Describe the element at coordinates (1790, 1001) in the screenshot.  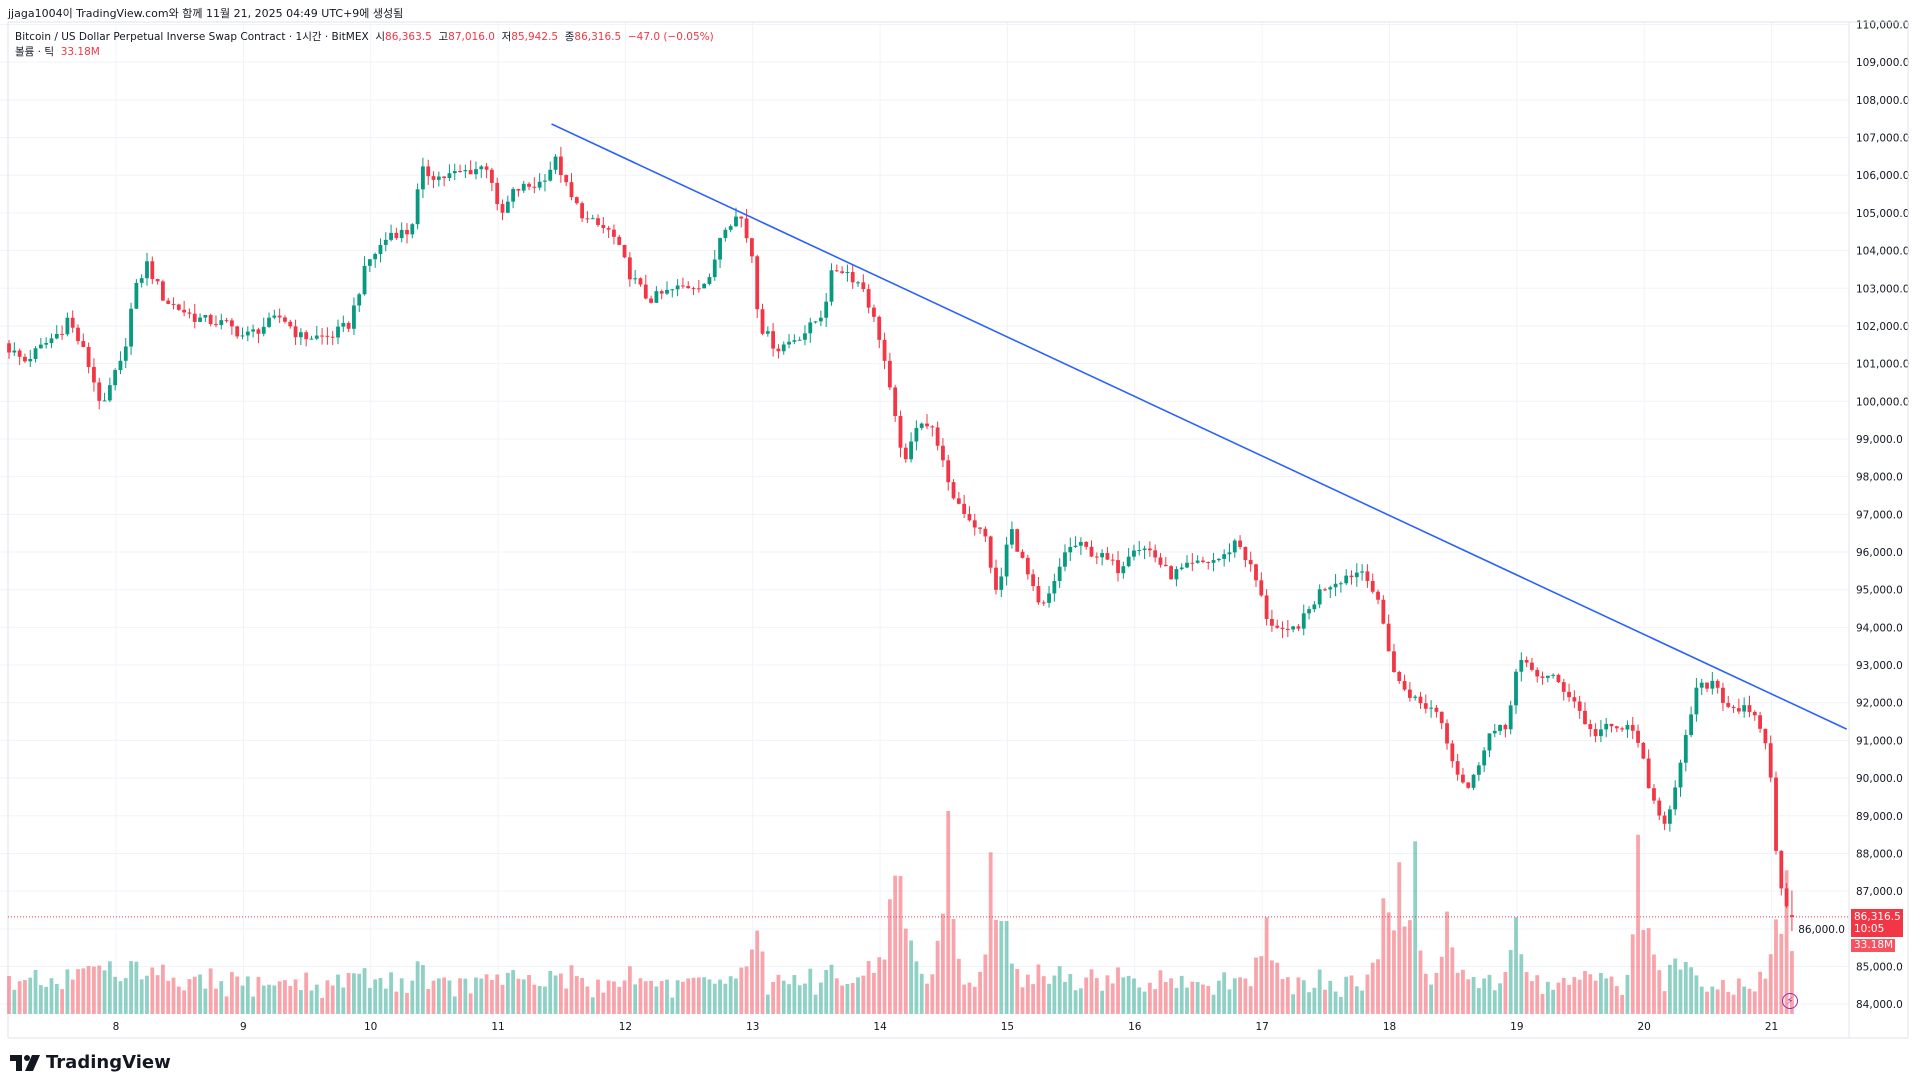
I see `lightning-icon: ⚡` at that location.